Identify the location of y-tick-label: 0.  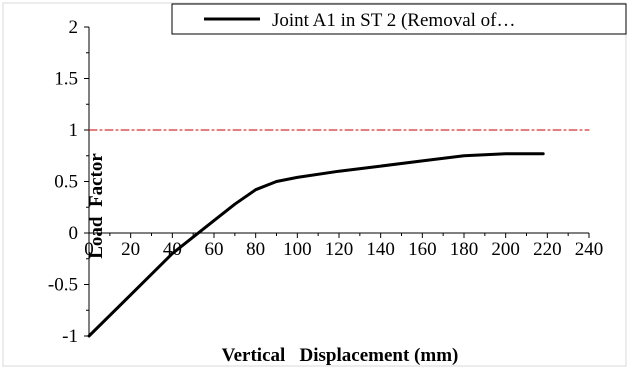
(74, 233).